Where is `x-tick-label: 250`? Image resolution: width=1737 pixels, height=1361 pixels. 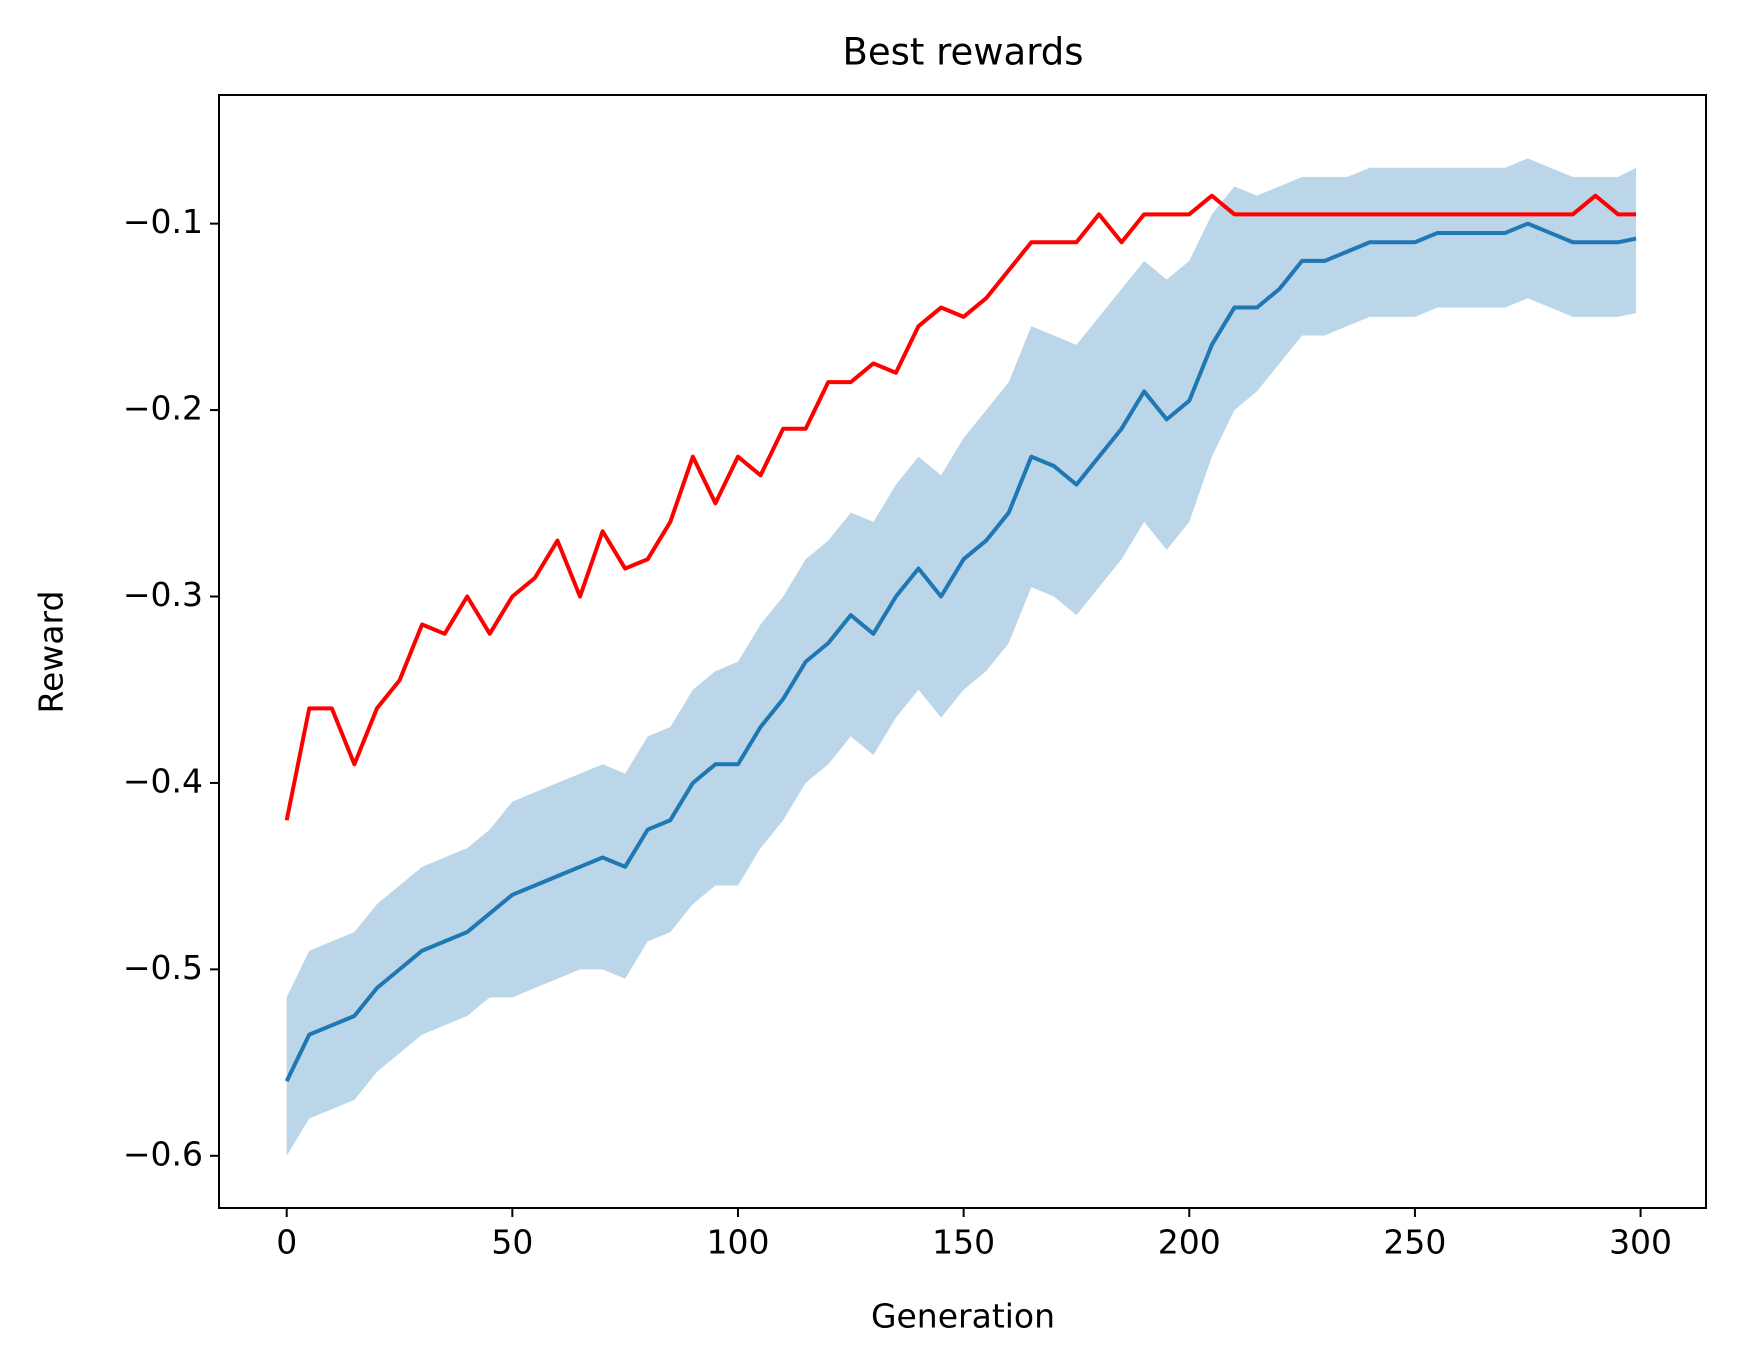 x-tick-label: 250 is located at coordinates (1414, 1242).